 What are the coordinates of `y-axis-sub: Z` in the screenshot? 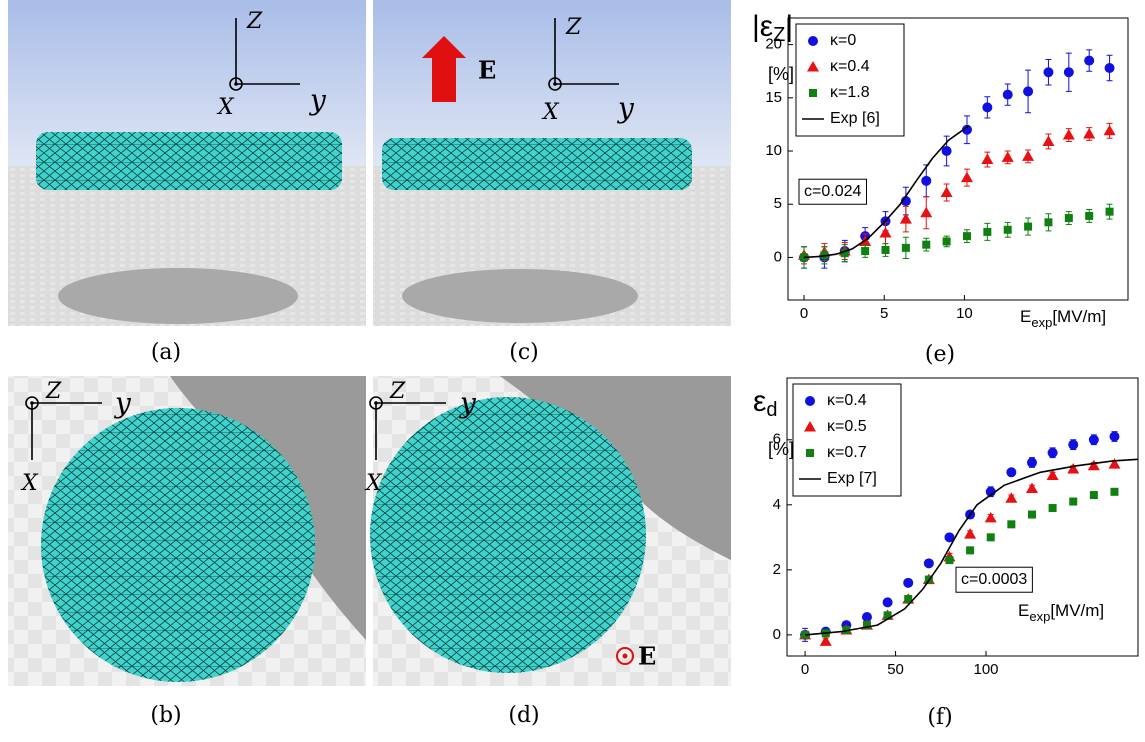 It's located at (779, 35).